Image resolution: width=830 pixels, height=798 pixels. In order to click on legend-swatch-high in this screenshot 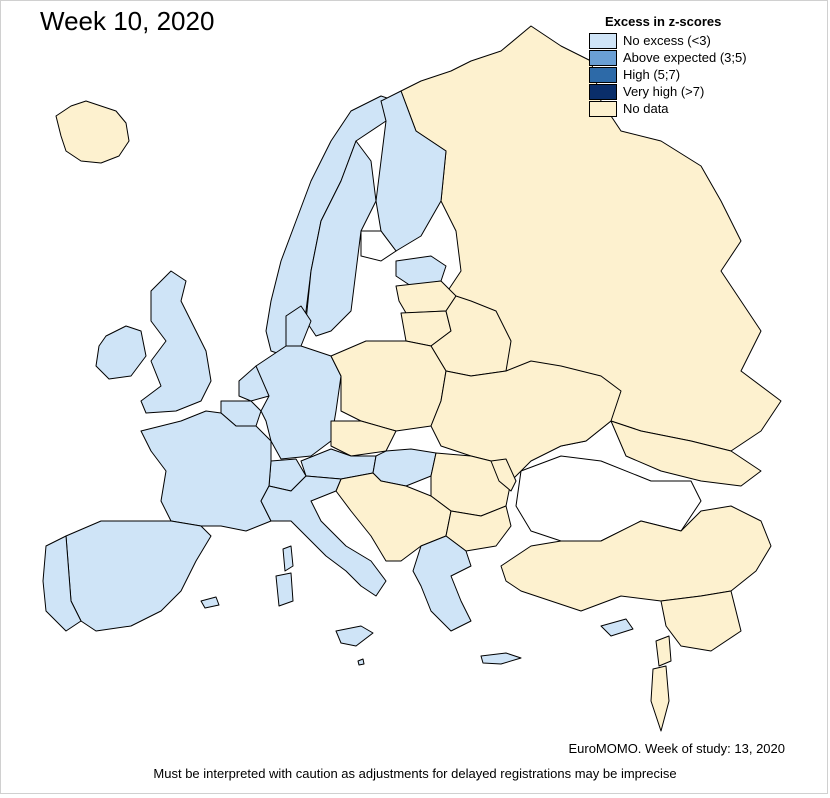, I will do `click(603, 74)`.